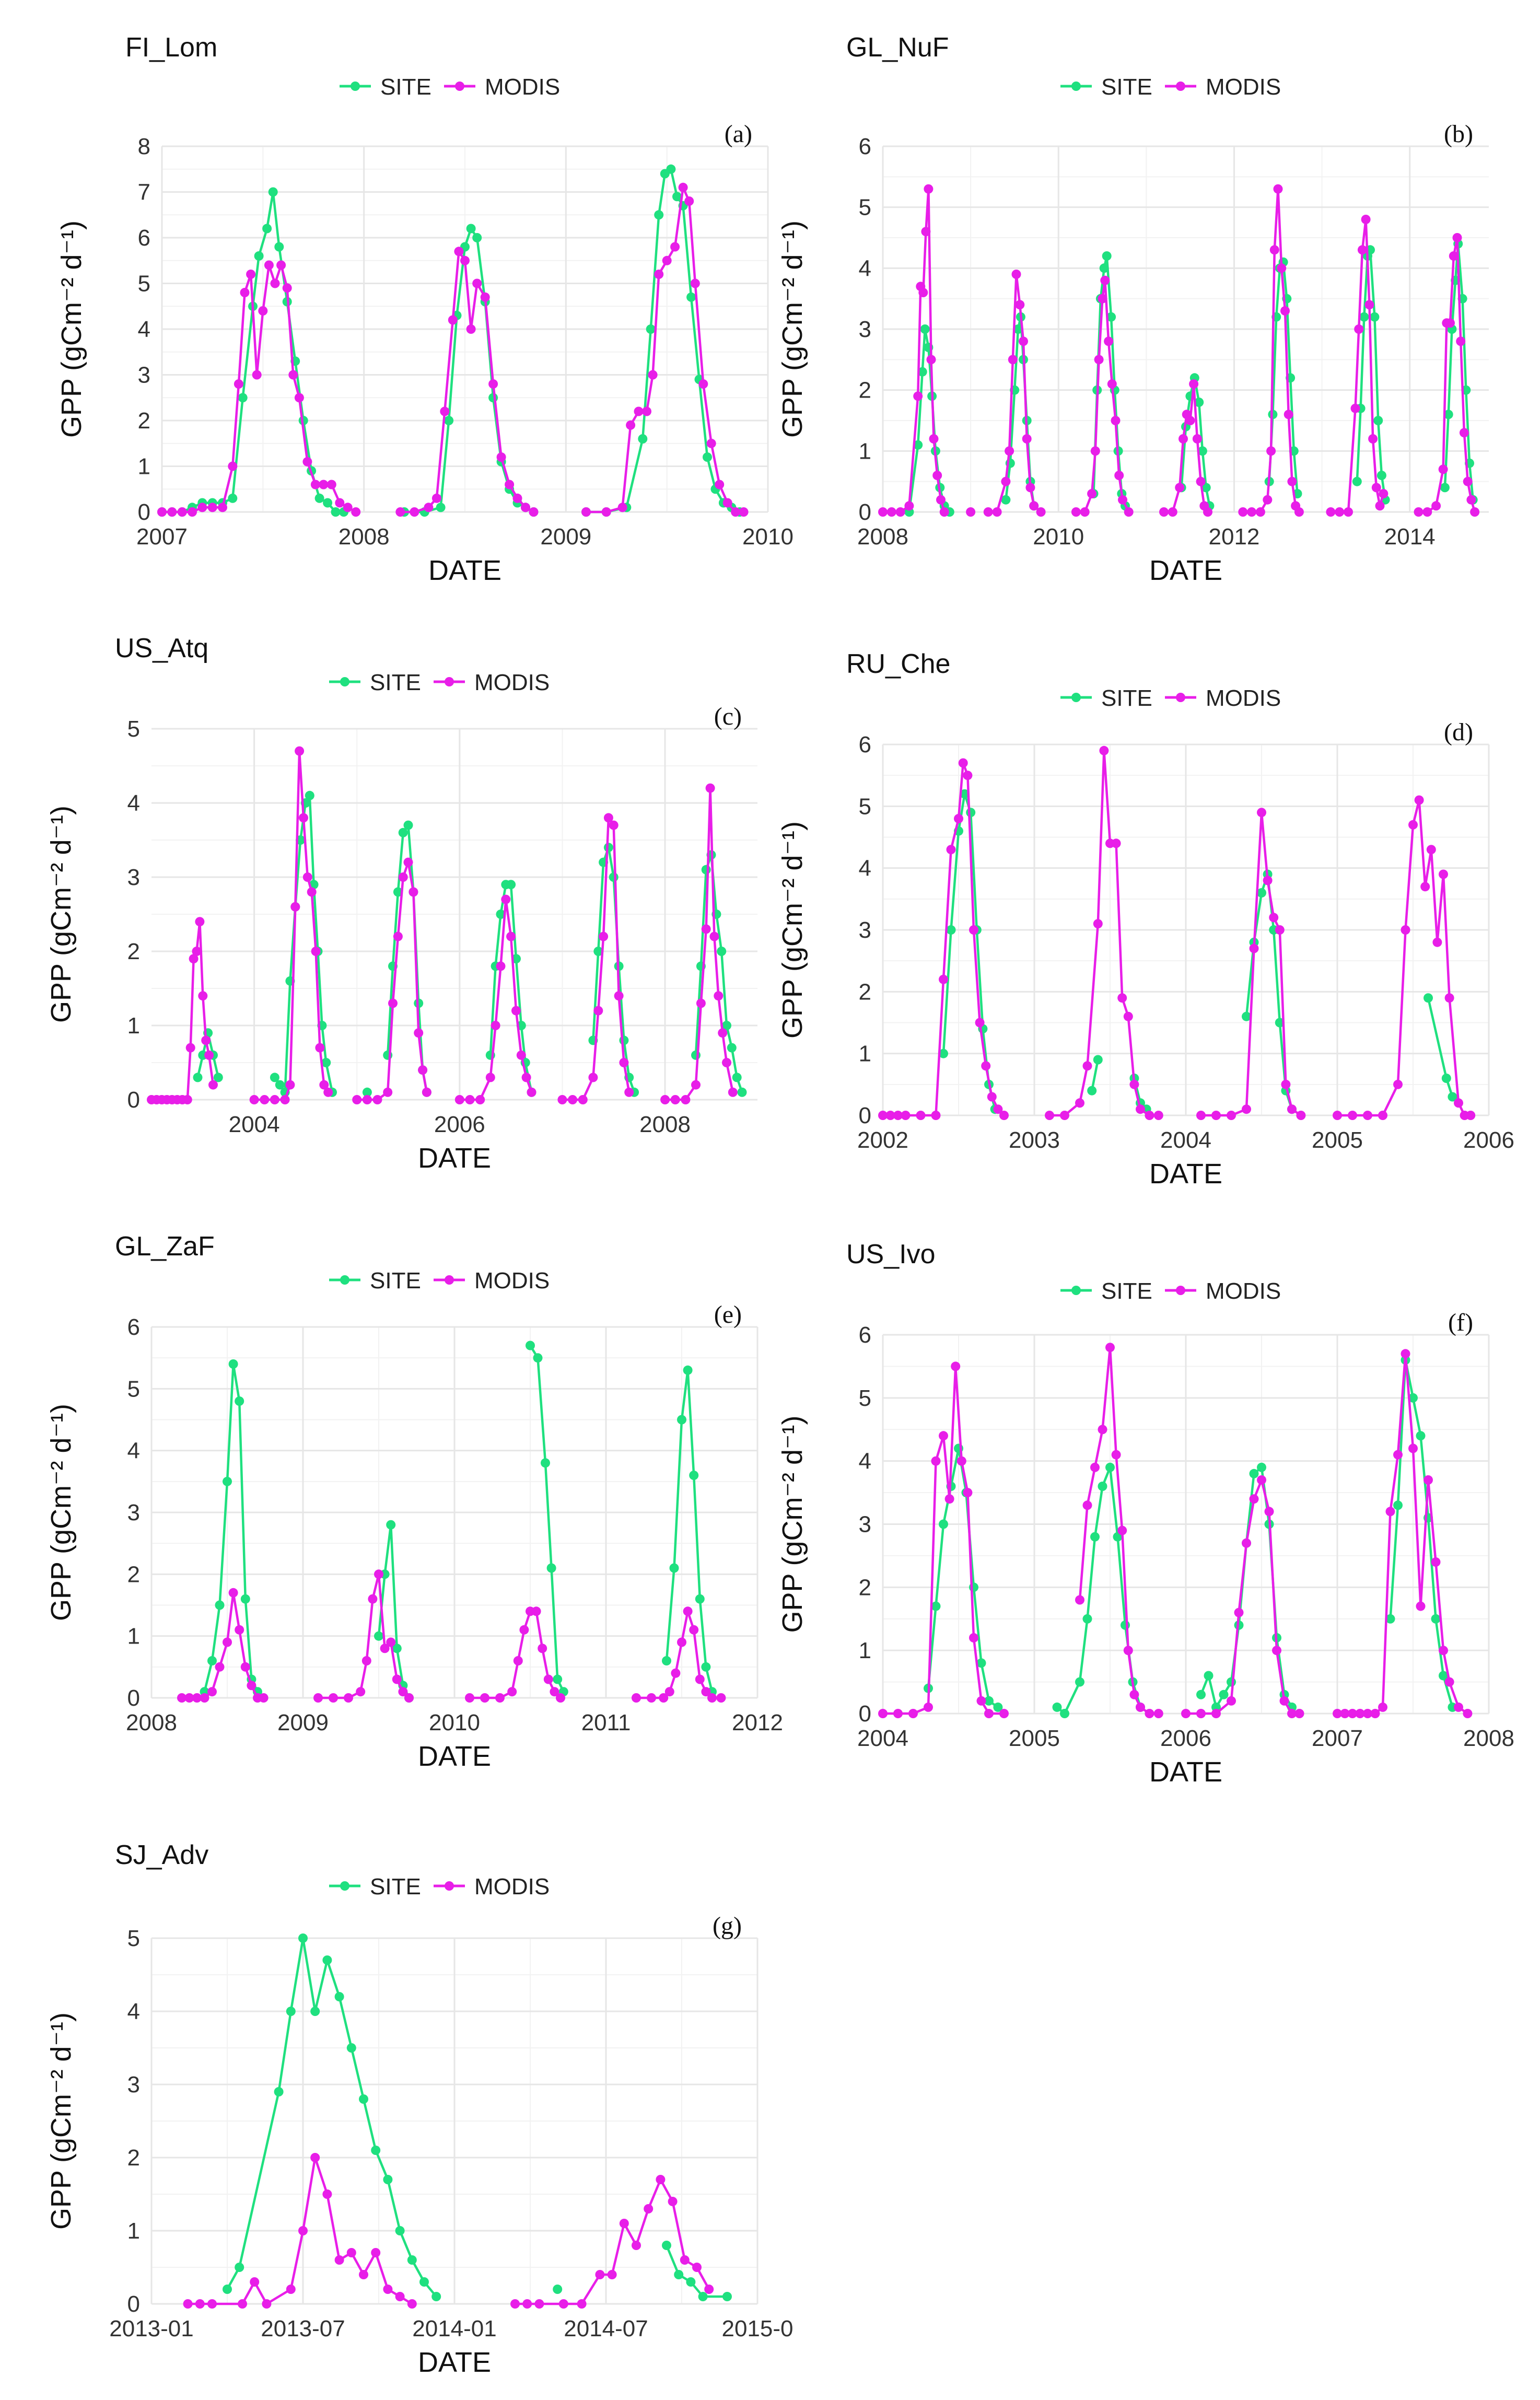 The height and width of the screenshot is (2400, 1540). I want to click on legend-site: SITE, so click(1106, 87).